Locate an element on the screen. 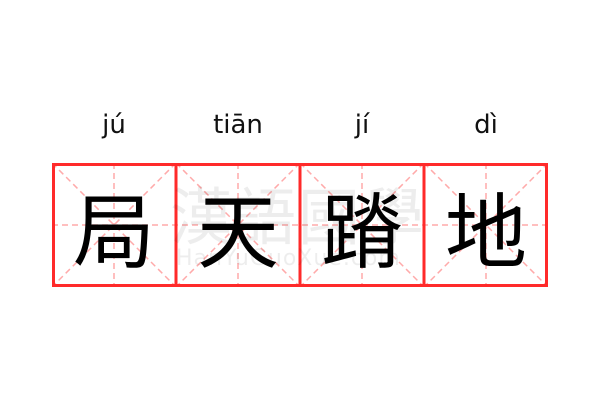 The height and width of the screenshot is (400, 600). character-3: 蹐 is located at coordinates (361, 233).